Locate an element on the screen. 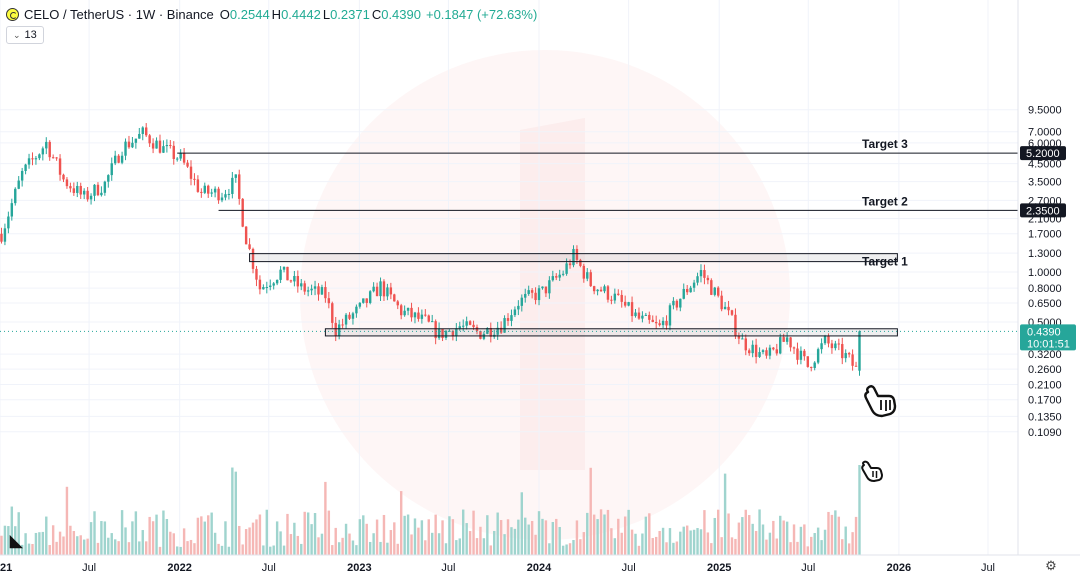  price-zone is located at coordinates (611, 332).